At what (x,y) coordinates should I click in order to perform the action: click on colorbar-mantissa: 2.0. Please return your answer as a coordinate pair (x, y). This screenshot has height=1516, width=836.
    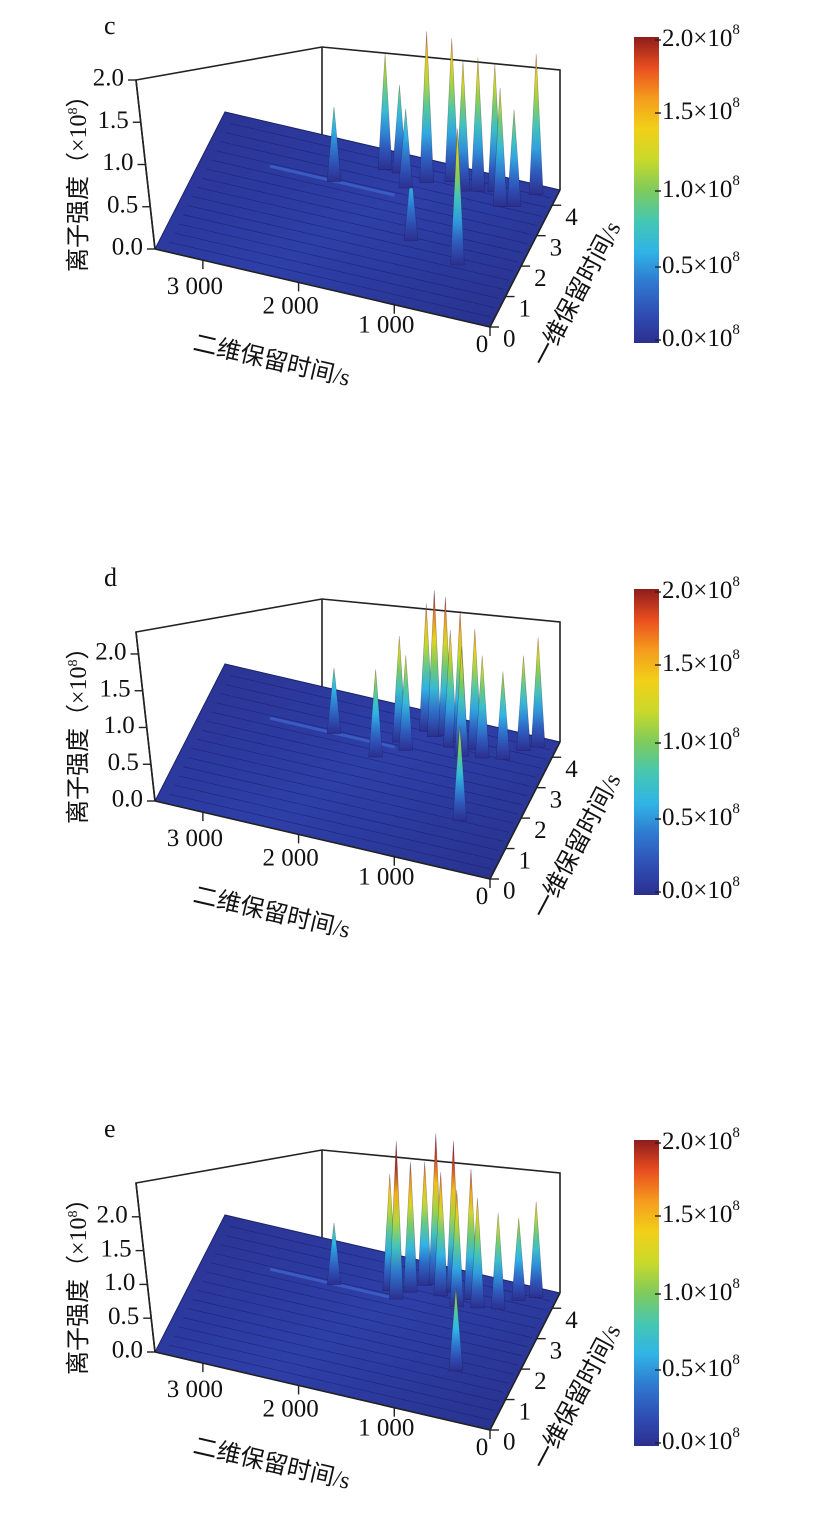
    Looking at the image, I should click on (677, 590).